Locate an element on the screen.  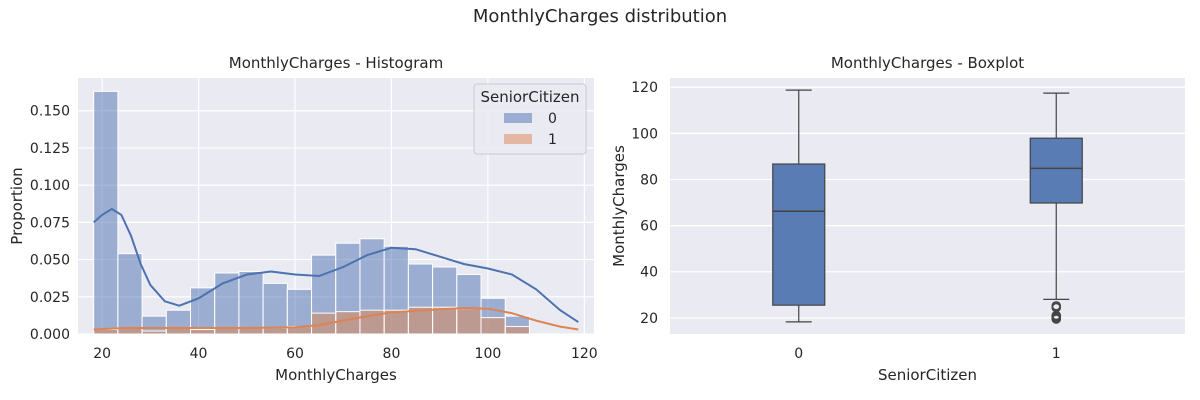
legend-label-series-1: 1 is located at coordinates (552, 140).